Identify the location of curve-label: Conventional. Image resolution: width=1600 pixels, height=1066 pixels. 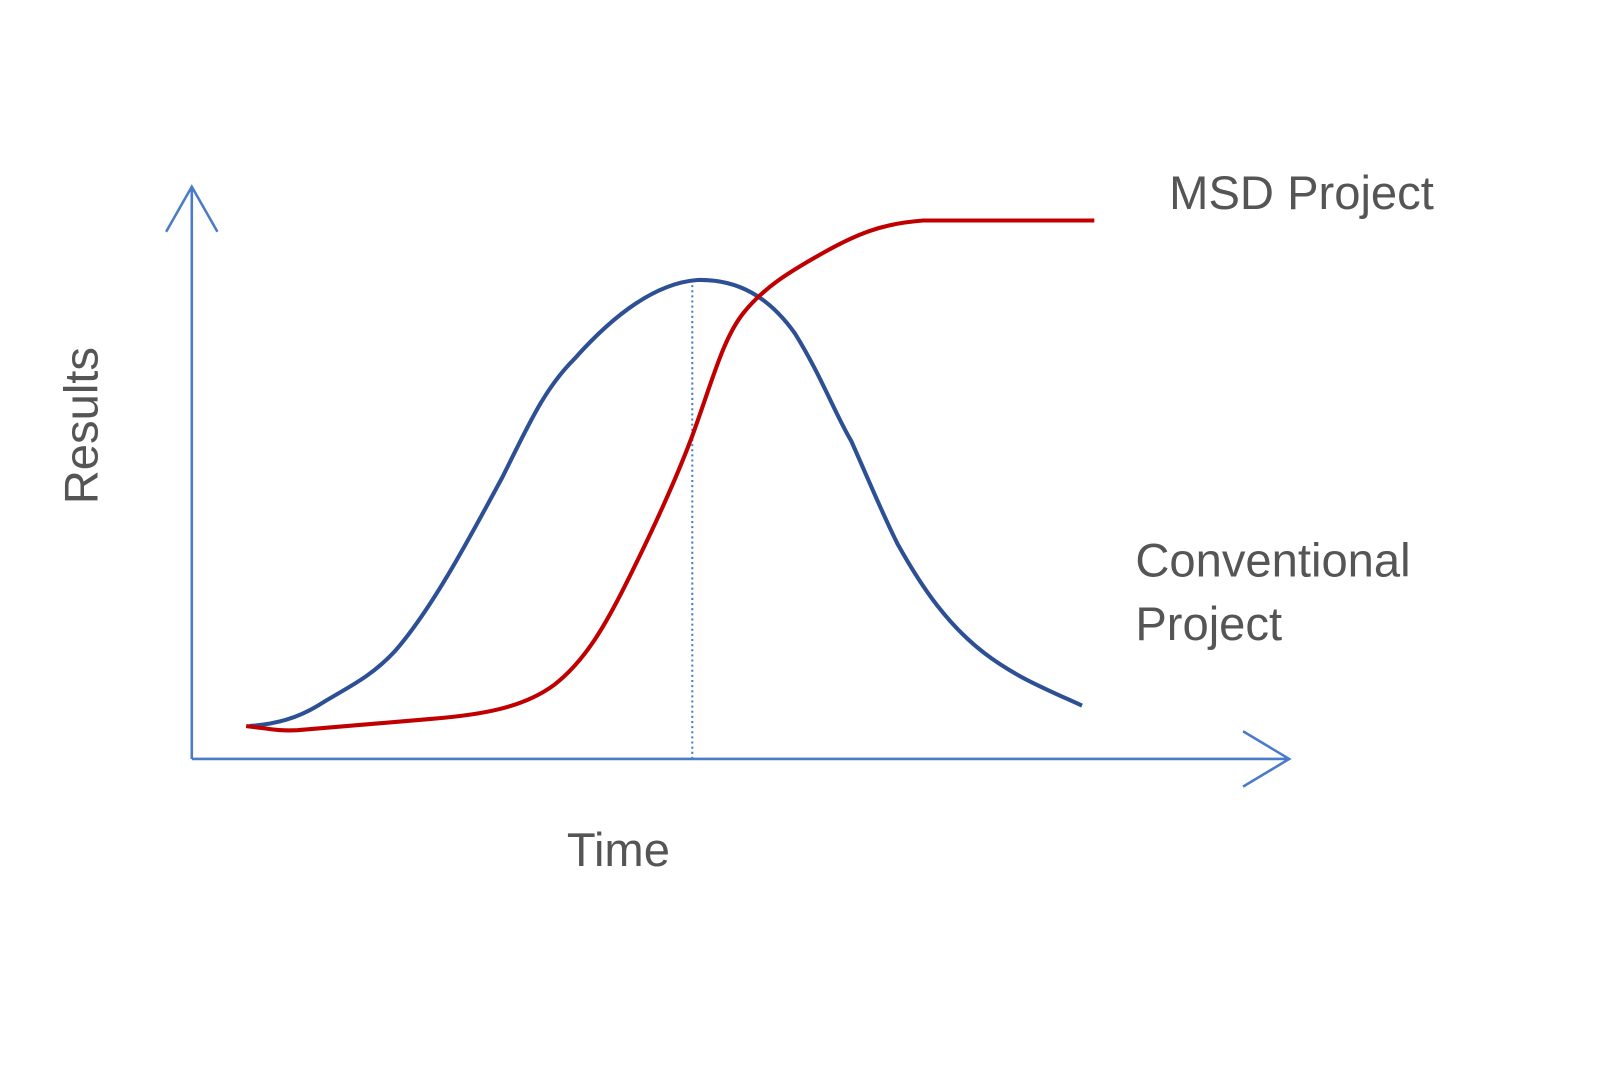
(1272, 559).